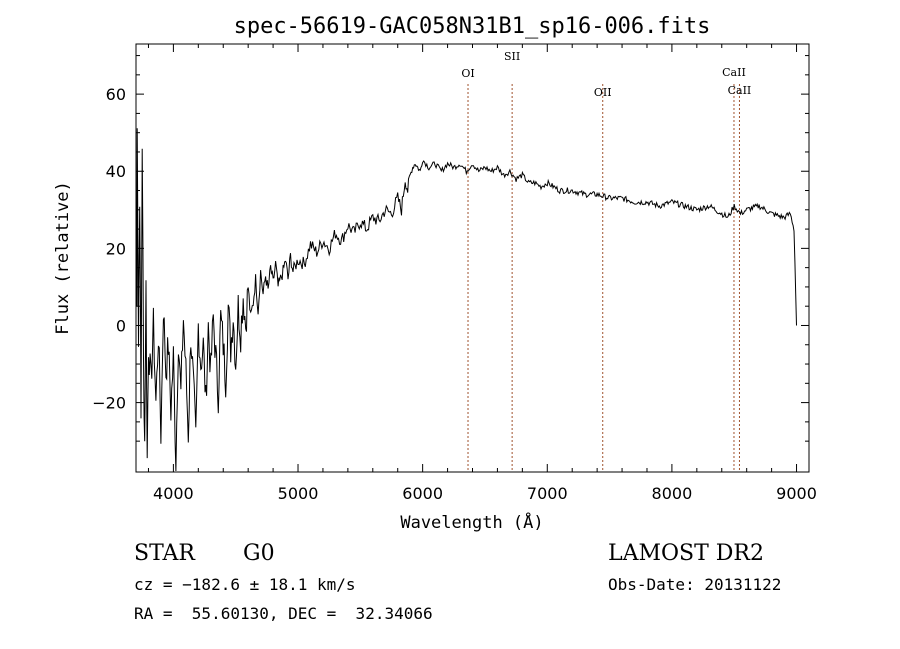 This screenshot has width=900, height=649. I want to click on y-tick-label: −20, so click(109, 403).